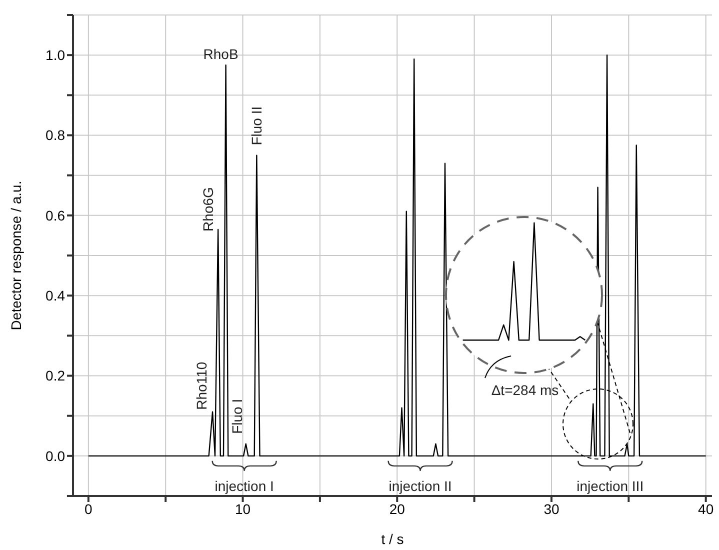 Image resolution: width=719 pixels, height=550 pixels. What do you see at coordinates (236, 416) in the screenshot?
I see `annotation: Fluo I` at bounding box center [236, 416].